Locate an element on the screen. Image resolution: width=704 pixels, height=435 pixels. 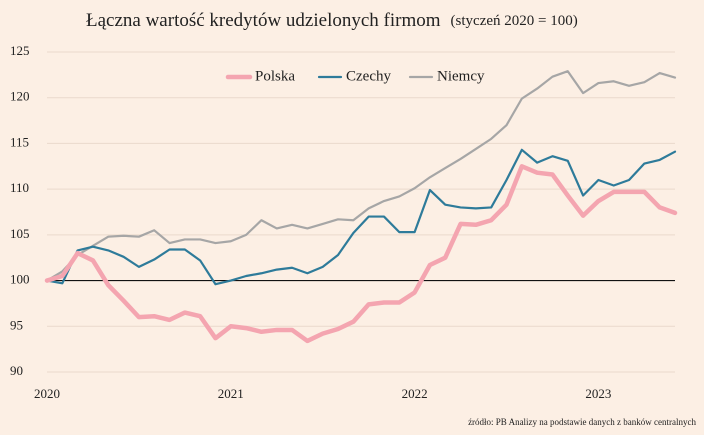
x-tick-label: 2023 is located at coordinates (598, 393).